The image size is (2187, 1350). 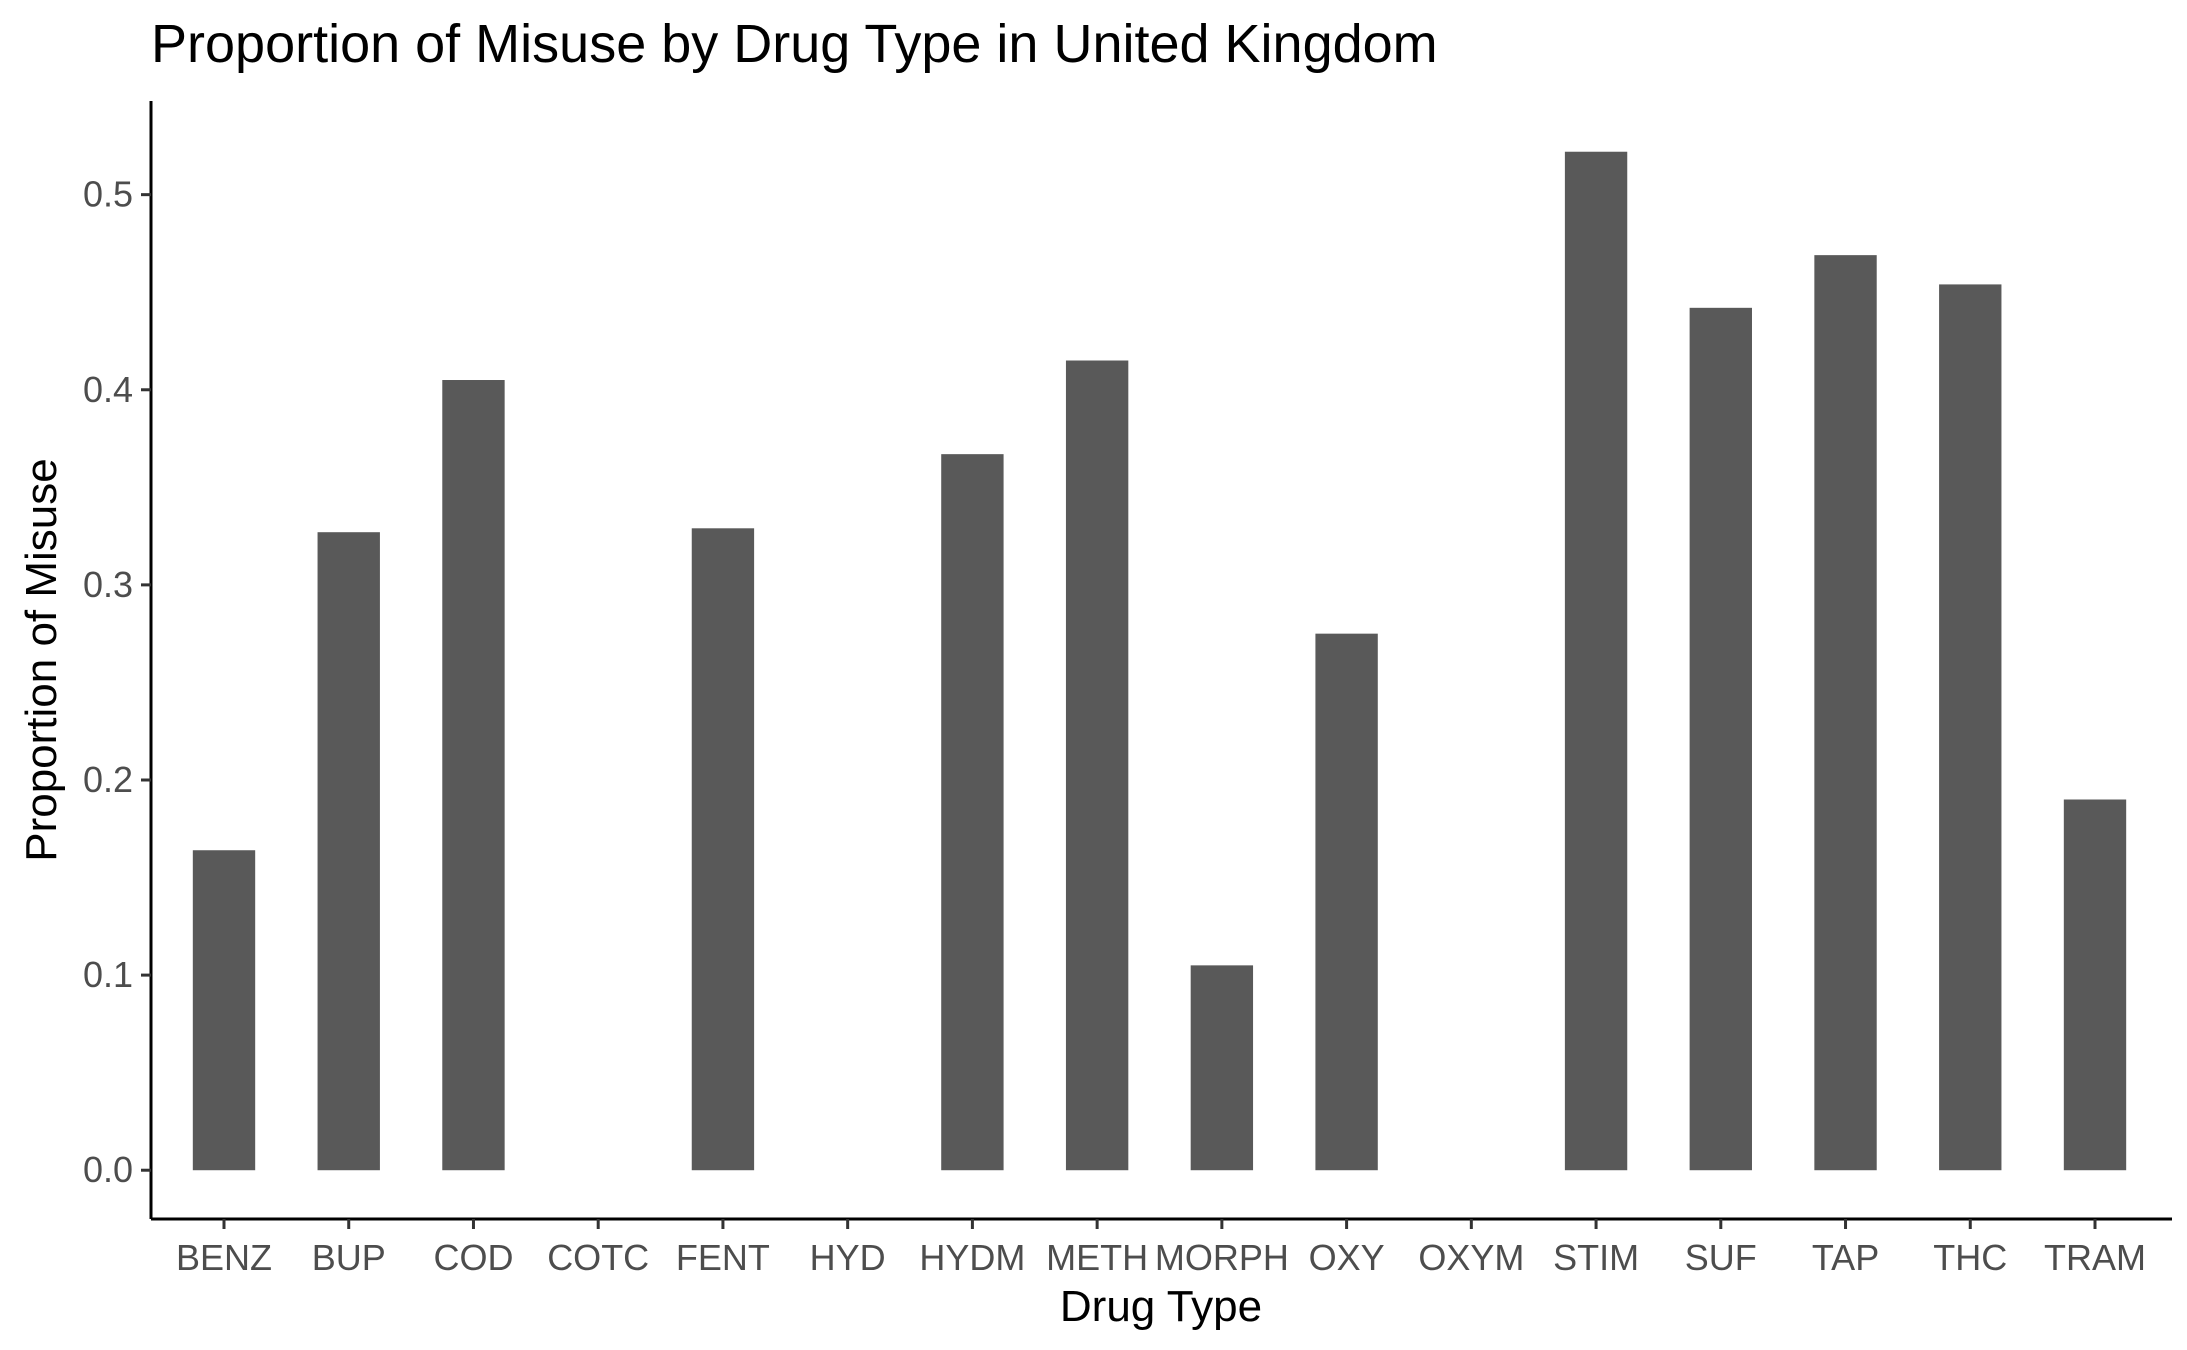 What do you see at coordinates (1596, 661) in the screenshot?
I see `bar-stim` at bounding box center [1596, 661].